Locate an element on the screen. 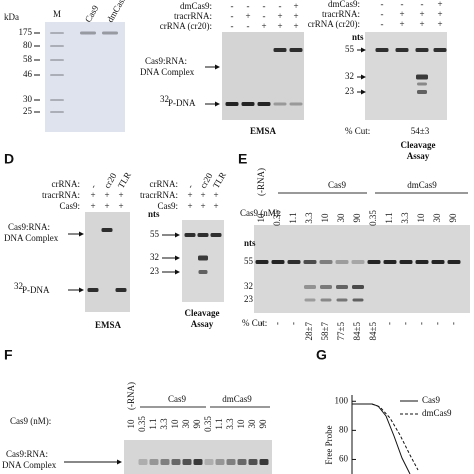 Image resolution: width=474 pixels, height=474 pixels. y-tick-label: 80 is located at coordinates (344, 429).